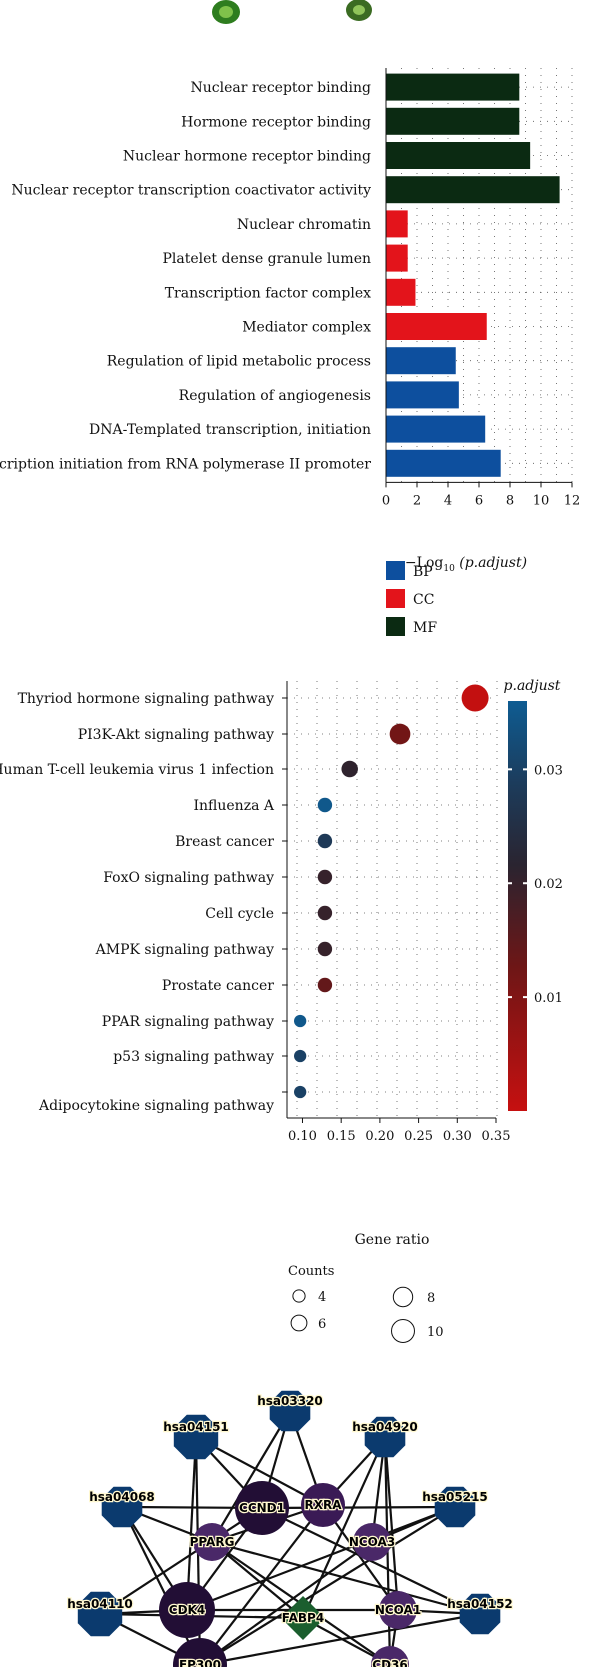 This screenshot has width=614, height=1667. Describe the element at coordinates (510, 500) in the screenshot. I see `bar-x-tick-label: 8` at that location.